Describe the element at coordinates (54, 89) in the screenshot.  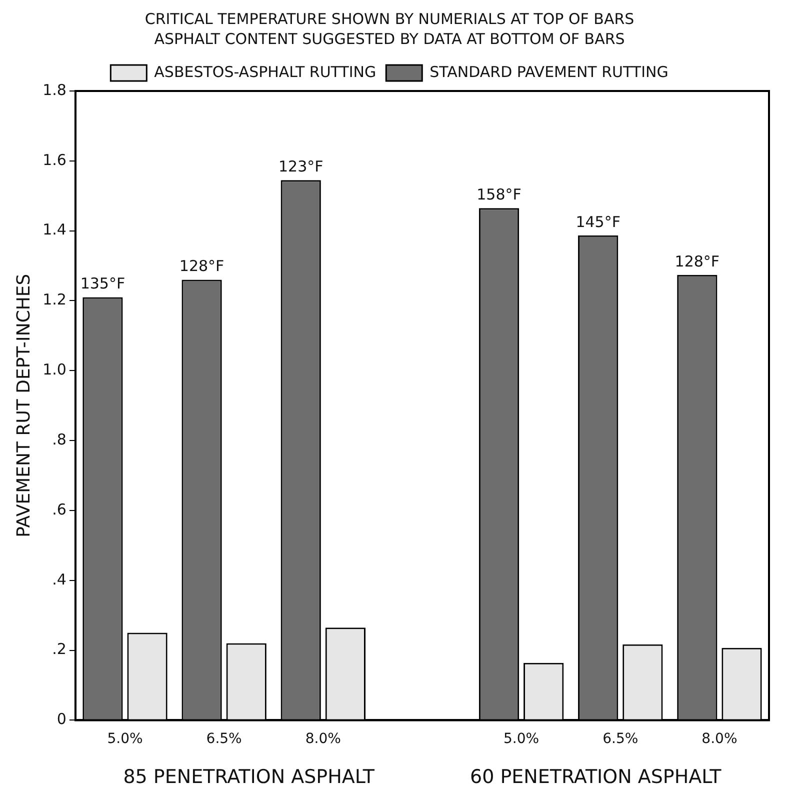
I see `y-tick-label: 1.8` at that location.